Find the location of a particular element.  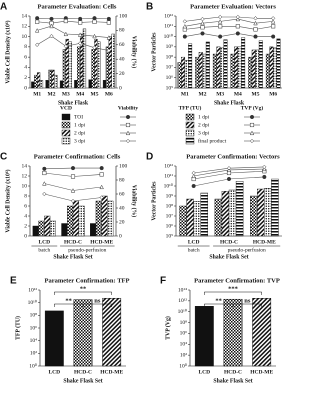

y-tick-label: 12 is located at coordinates (25, 176).